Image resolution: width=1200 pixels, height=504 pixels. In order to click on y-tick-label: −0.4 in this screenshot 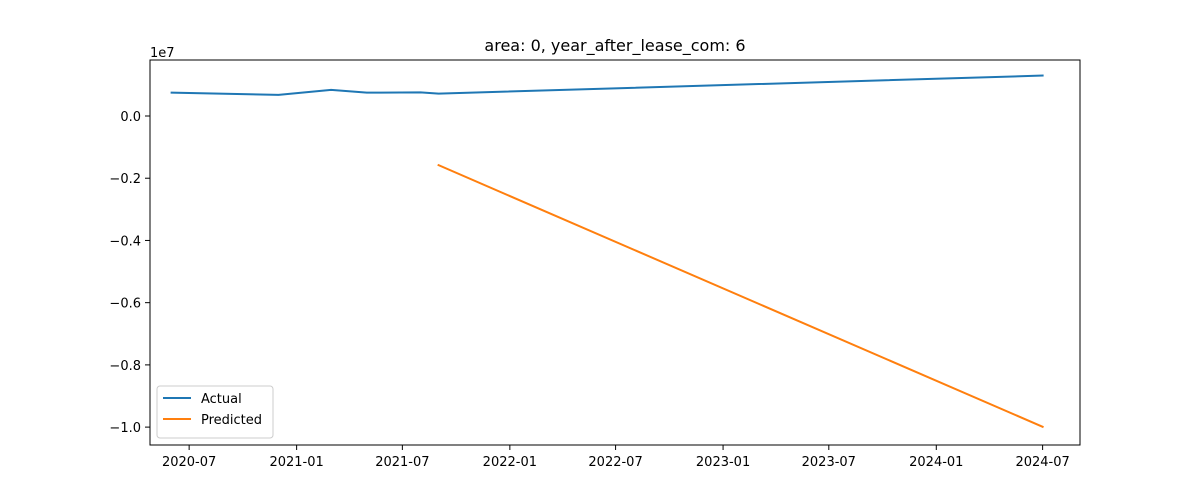, I will do `click(125, 241)`.